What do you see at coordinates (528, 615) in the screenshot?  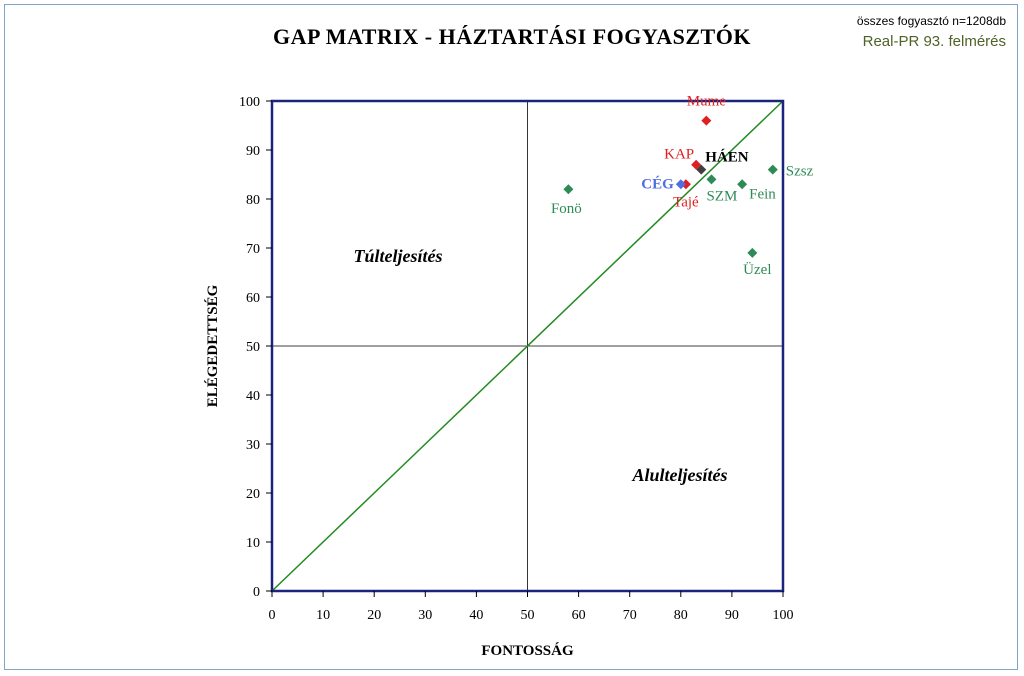 I see `x-tick-label: 50` at bounding box center [528, 615].